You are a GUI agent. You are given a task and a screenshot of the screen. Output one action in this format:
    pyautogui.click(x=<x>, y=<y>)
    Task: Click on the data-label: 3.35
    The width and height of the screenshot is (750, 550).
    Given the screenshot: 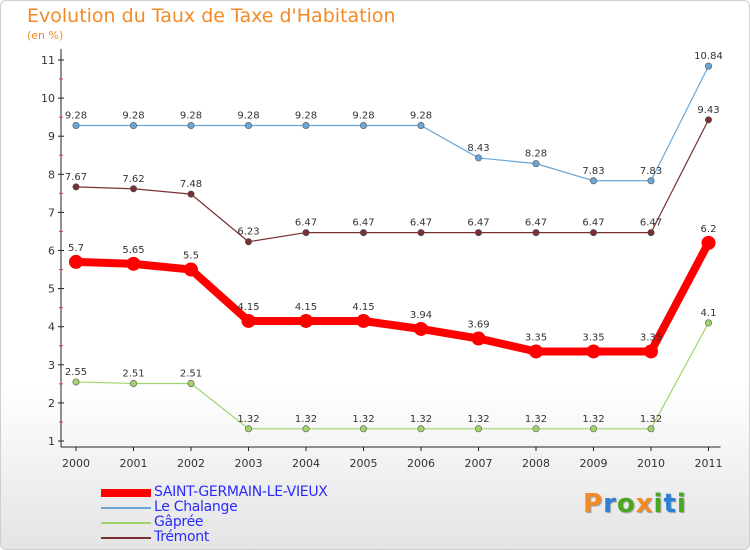 What is the action you would take?
    pyautogui.click(x=536, y=337)
    